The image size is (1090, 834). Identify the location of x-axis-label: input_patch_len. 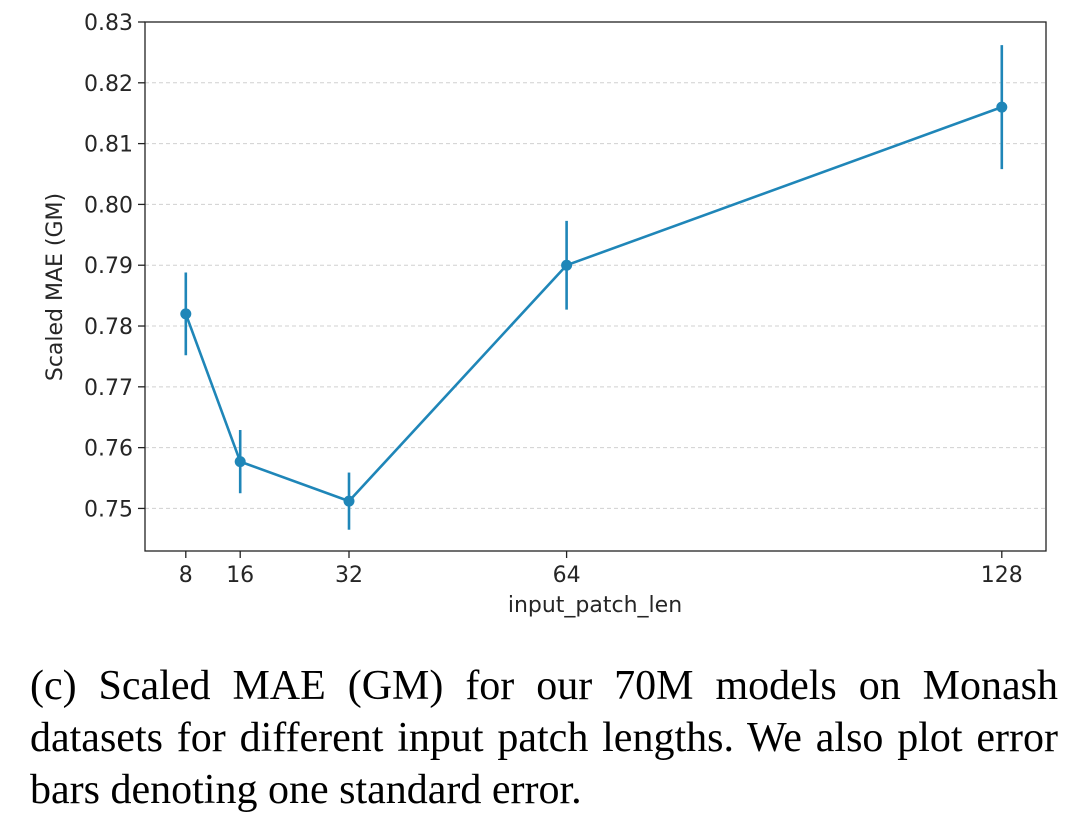
(595, 605).